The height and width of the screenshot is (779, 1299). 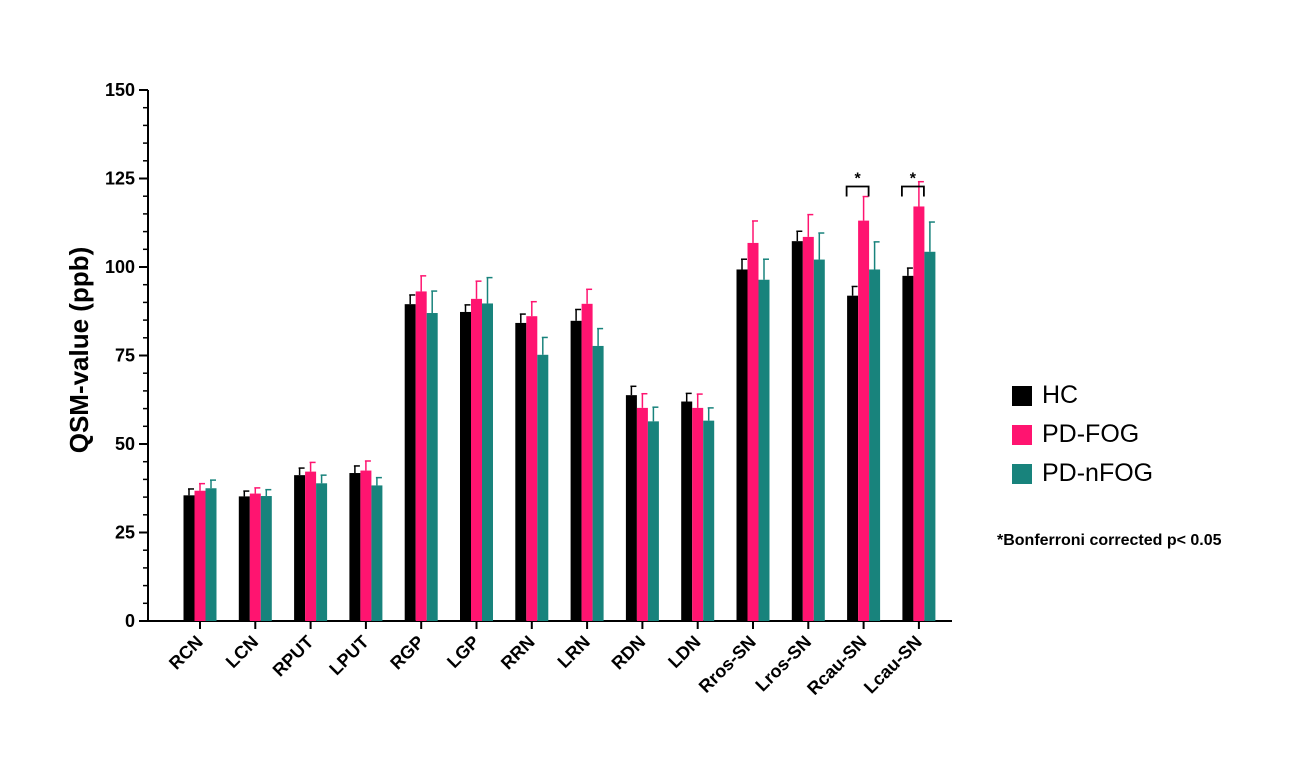 I want to click on x-tick-label: RDN, so click(x=629, y=653).